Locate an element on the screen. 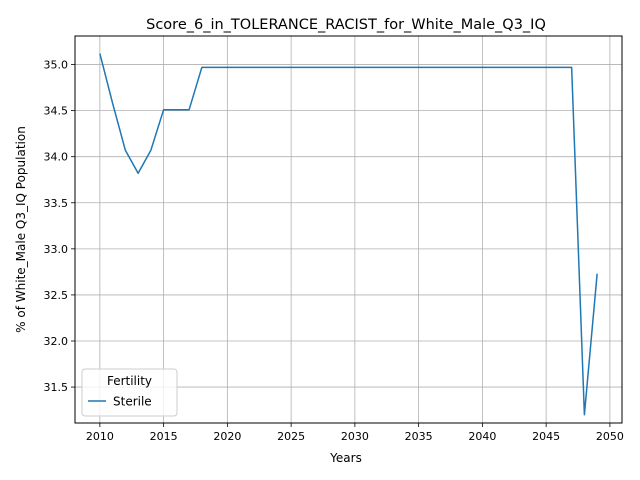 This screenshot has height=480, width=640. legend-title: Fertility is located at coordinates (129, 381).